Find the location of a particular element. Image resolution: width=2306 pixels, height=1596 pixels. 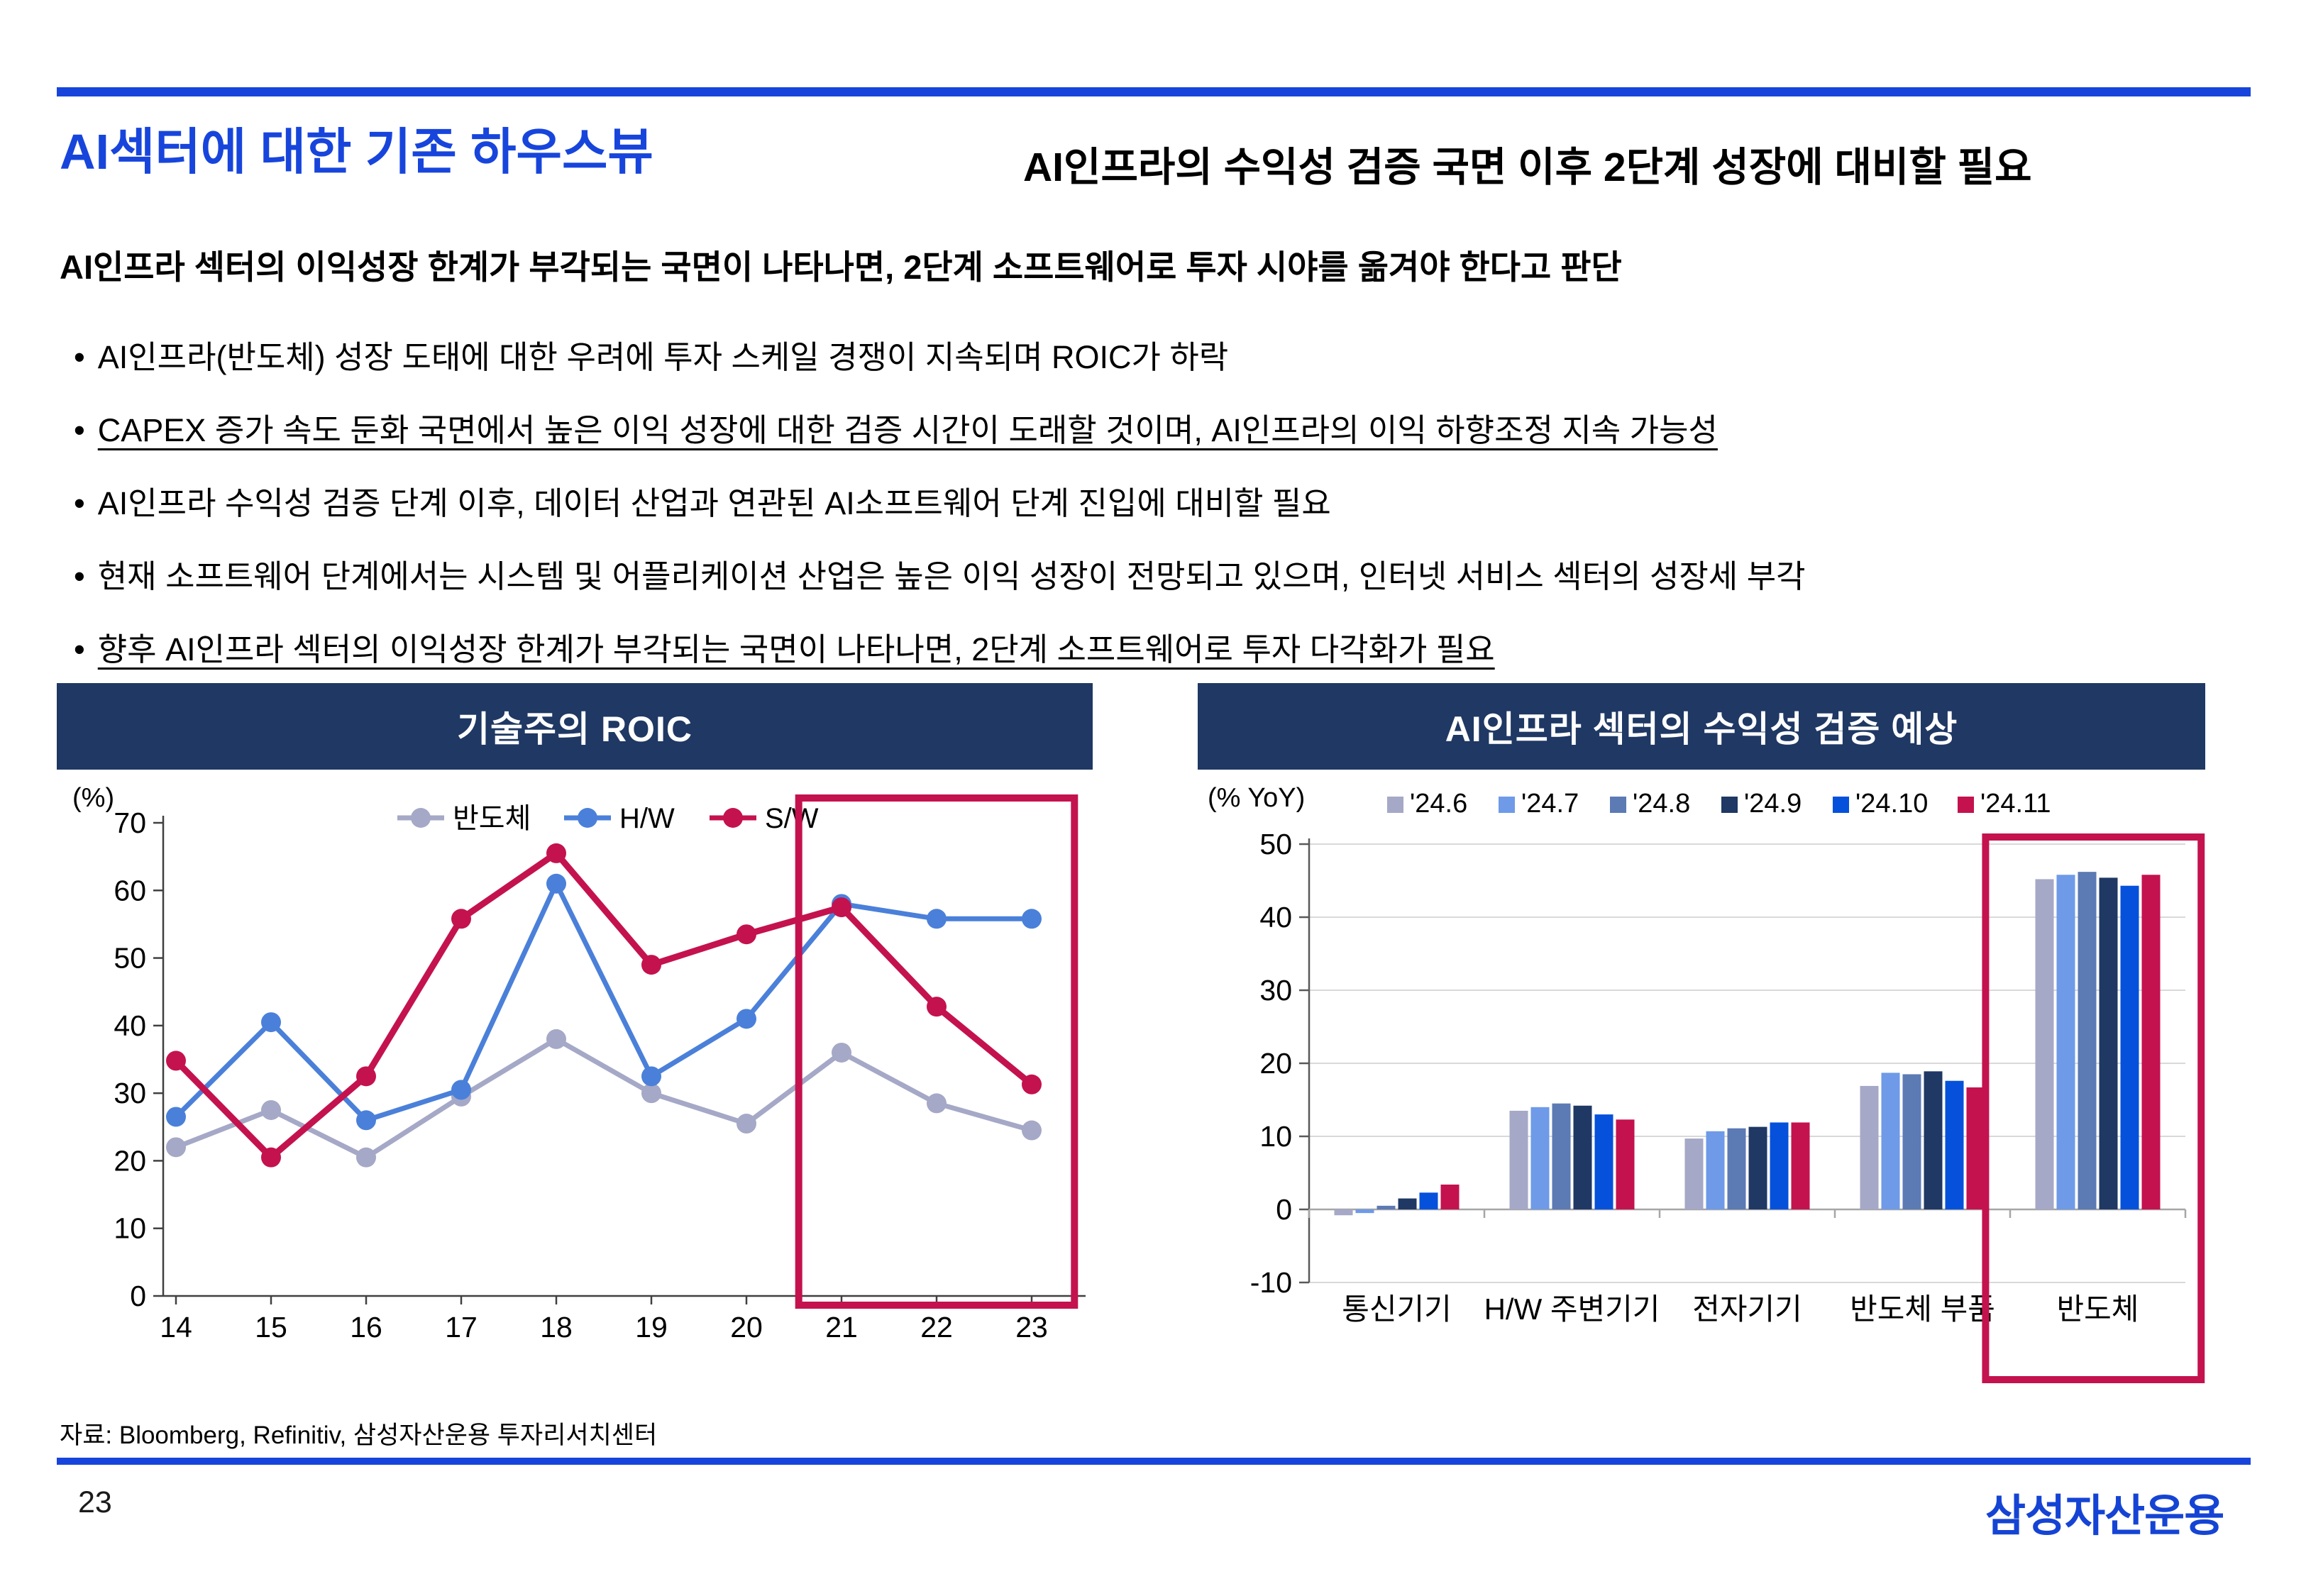

bar-series-'24.11 is located at coordinates (1800, 1042).